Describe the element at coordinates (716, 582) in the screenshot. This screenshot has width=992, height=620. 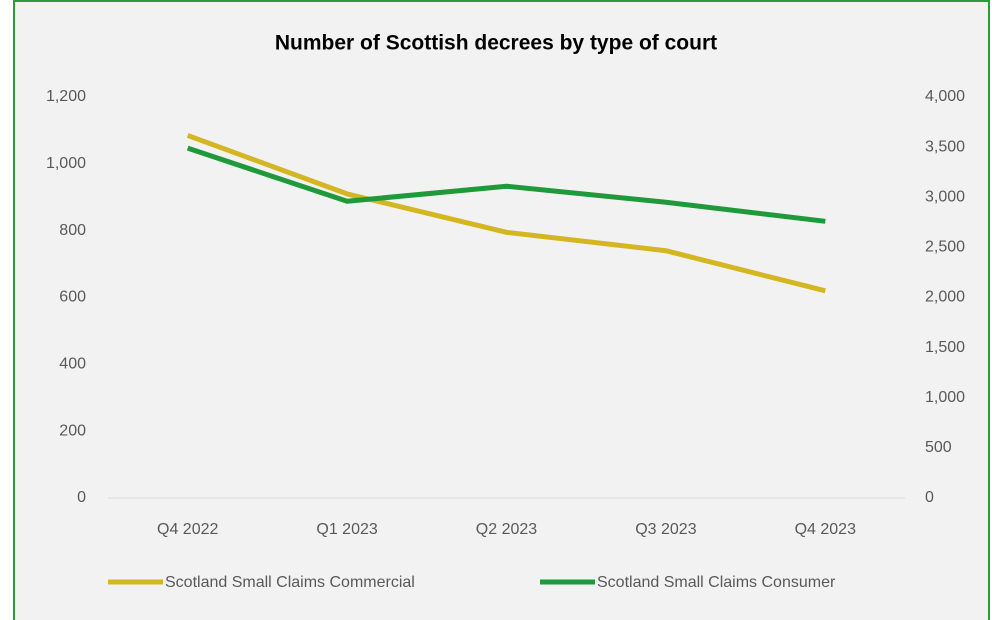
I see `legend-label: Scotland Small Claims Consumer` at that location.